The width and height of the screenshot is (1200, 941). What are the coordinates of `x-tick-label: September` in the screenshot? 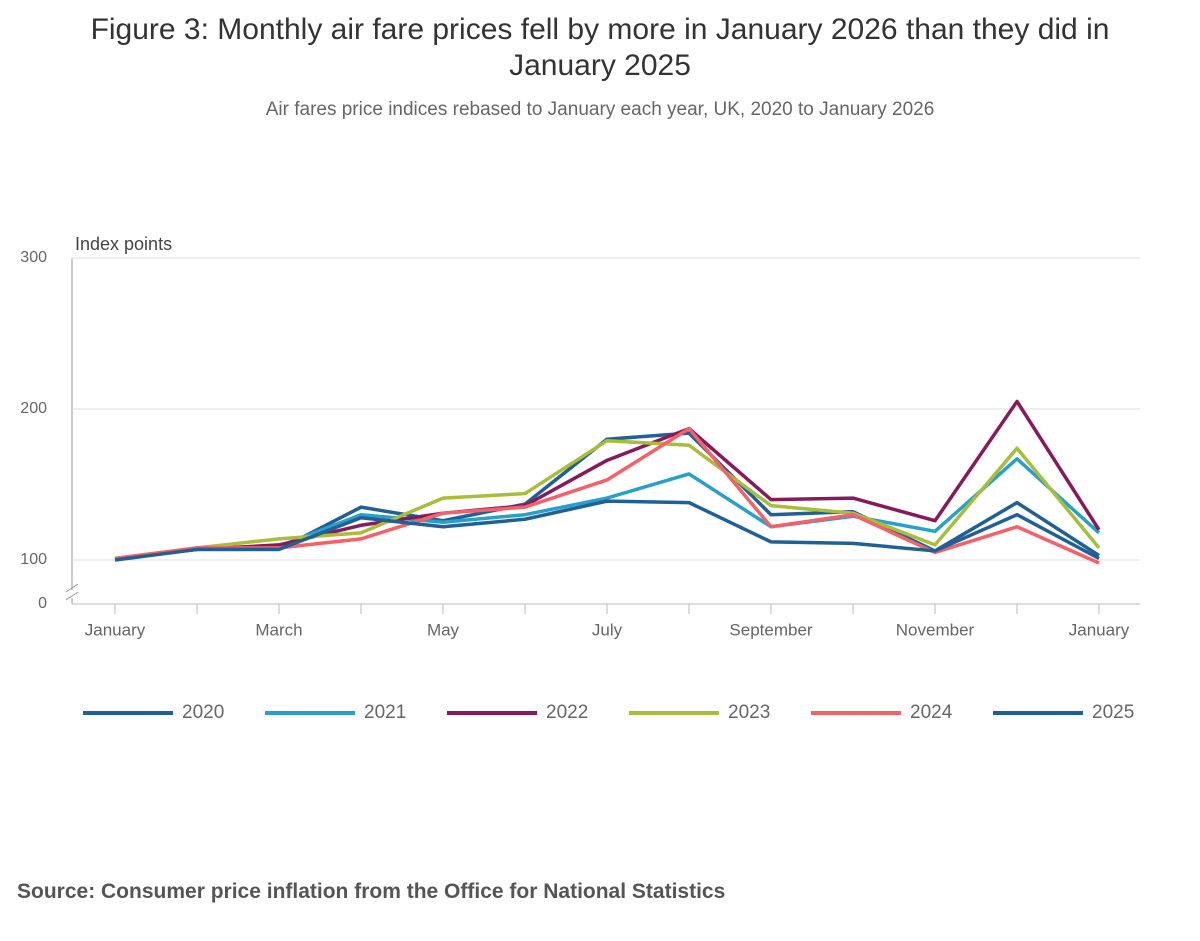 It's located at (770, 629).